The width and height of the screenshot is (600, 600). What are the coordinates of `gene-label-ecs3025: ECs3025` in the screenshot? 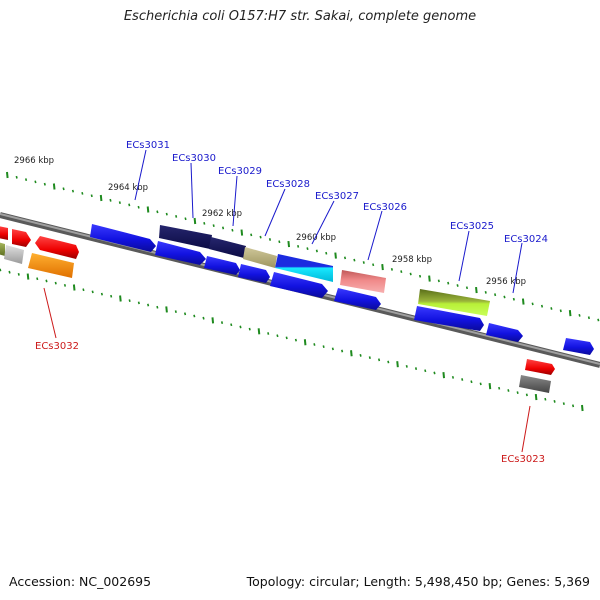 It's located at (472, 226).